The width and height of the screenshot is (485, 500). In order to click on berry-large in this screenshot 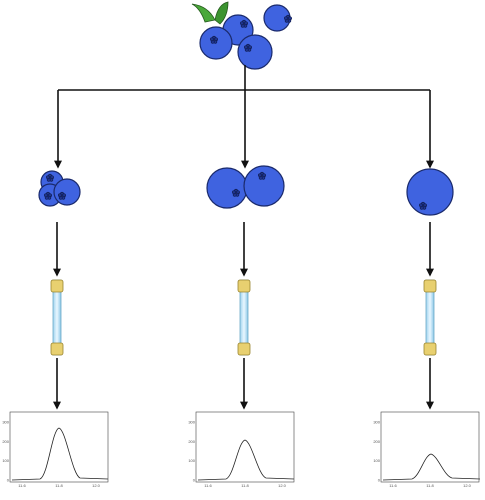, I will do `click(430, 192)`.